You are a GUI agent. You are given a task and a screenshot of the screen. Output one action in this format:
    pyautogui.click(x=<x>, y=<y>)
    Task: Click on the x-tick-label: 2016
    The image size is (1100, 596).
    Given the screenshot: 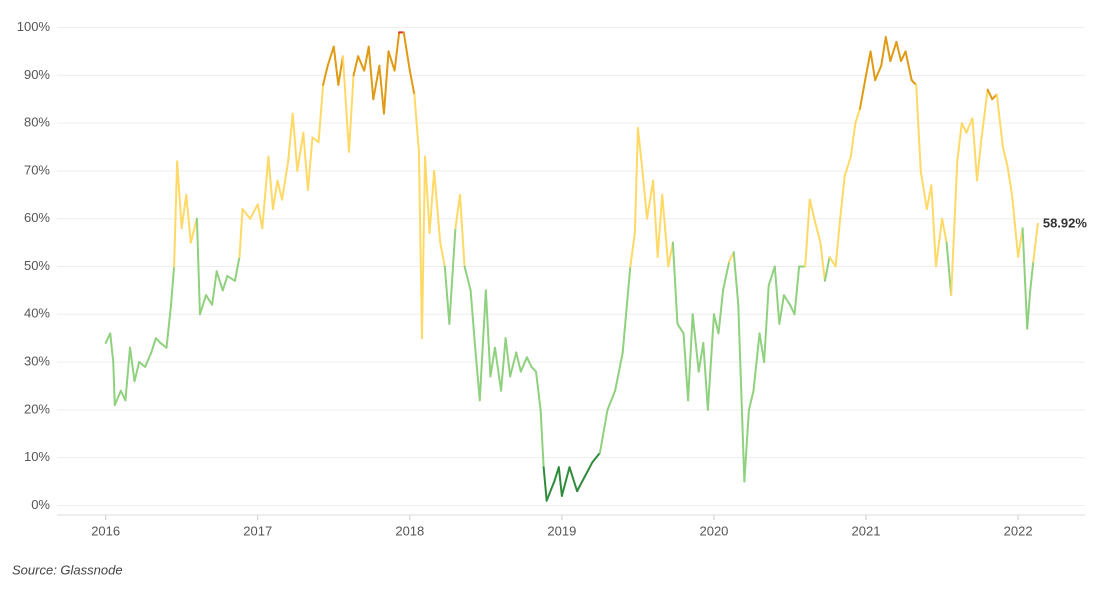 What is the action you would take?
    pyautogui.click(x=105, y=530)
    